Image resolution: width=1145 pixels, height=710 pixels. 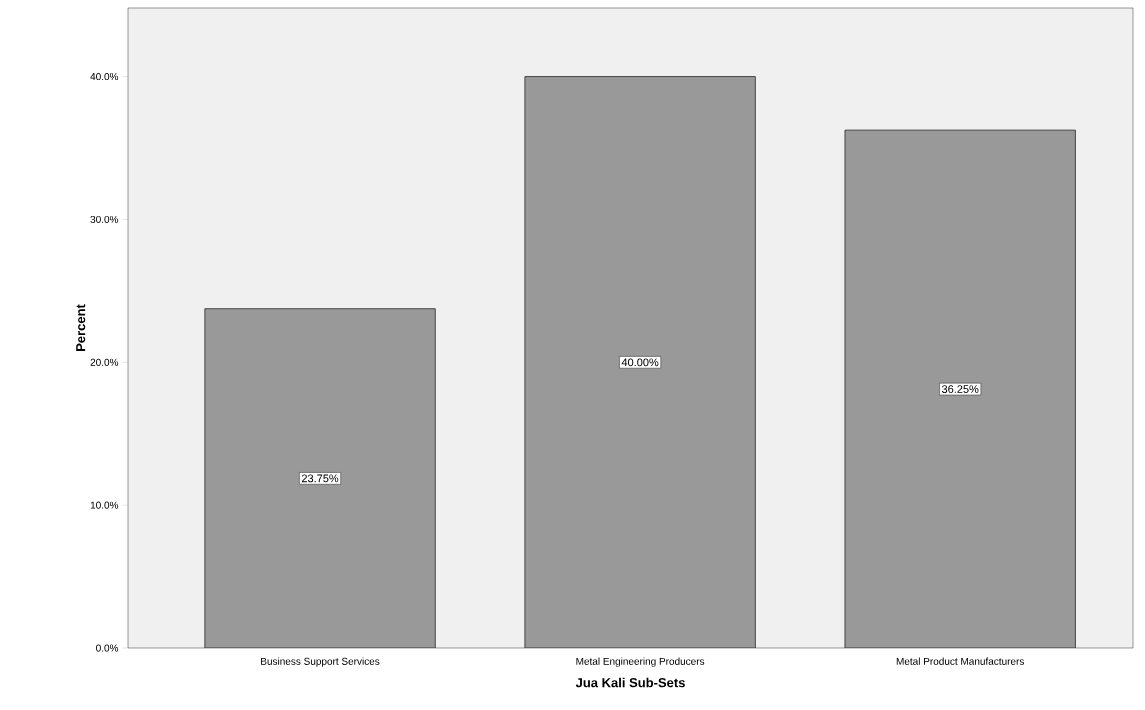 I want to click on y-tick-label: 30.0%, so click(x=104, y=219).